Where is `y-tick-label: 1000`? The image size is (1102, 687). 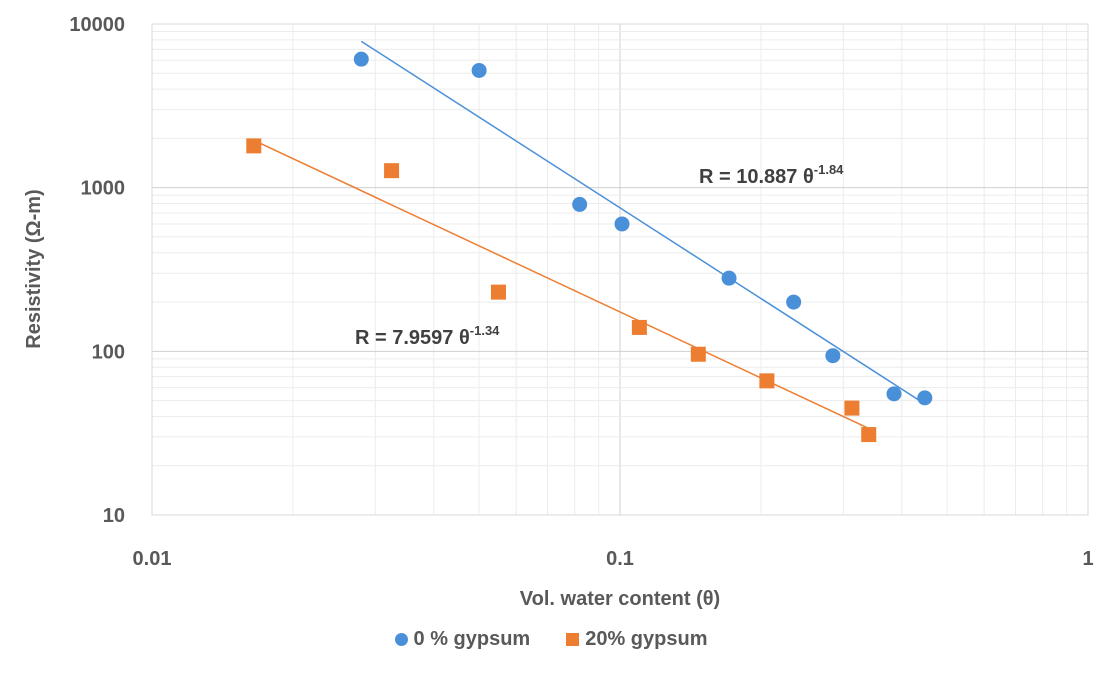
y-tick-label: 1000 is located at coordinates (103, 189).